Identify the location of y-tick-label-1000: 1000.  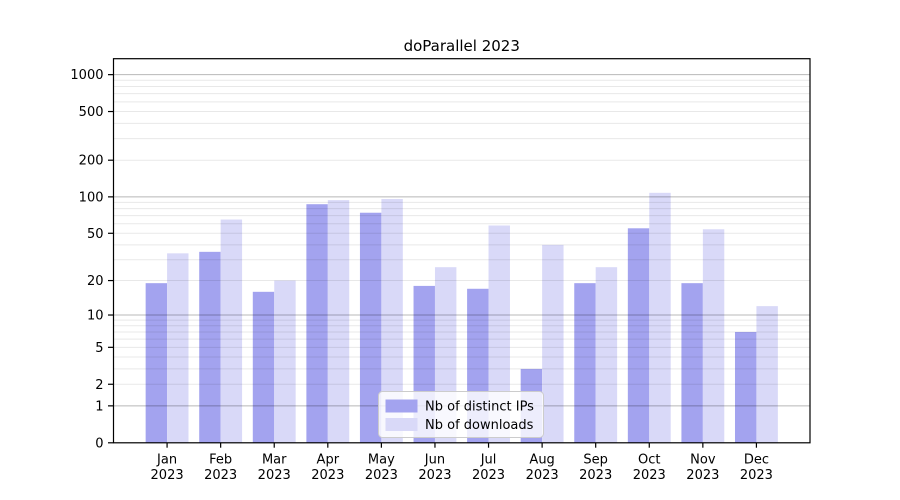
(86, 75).